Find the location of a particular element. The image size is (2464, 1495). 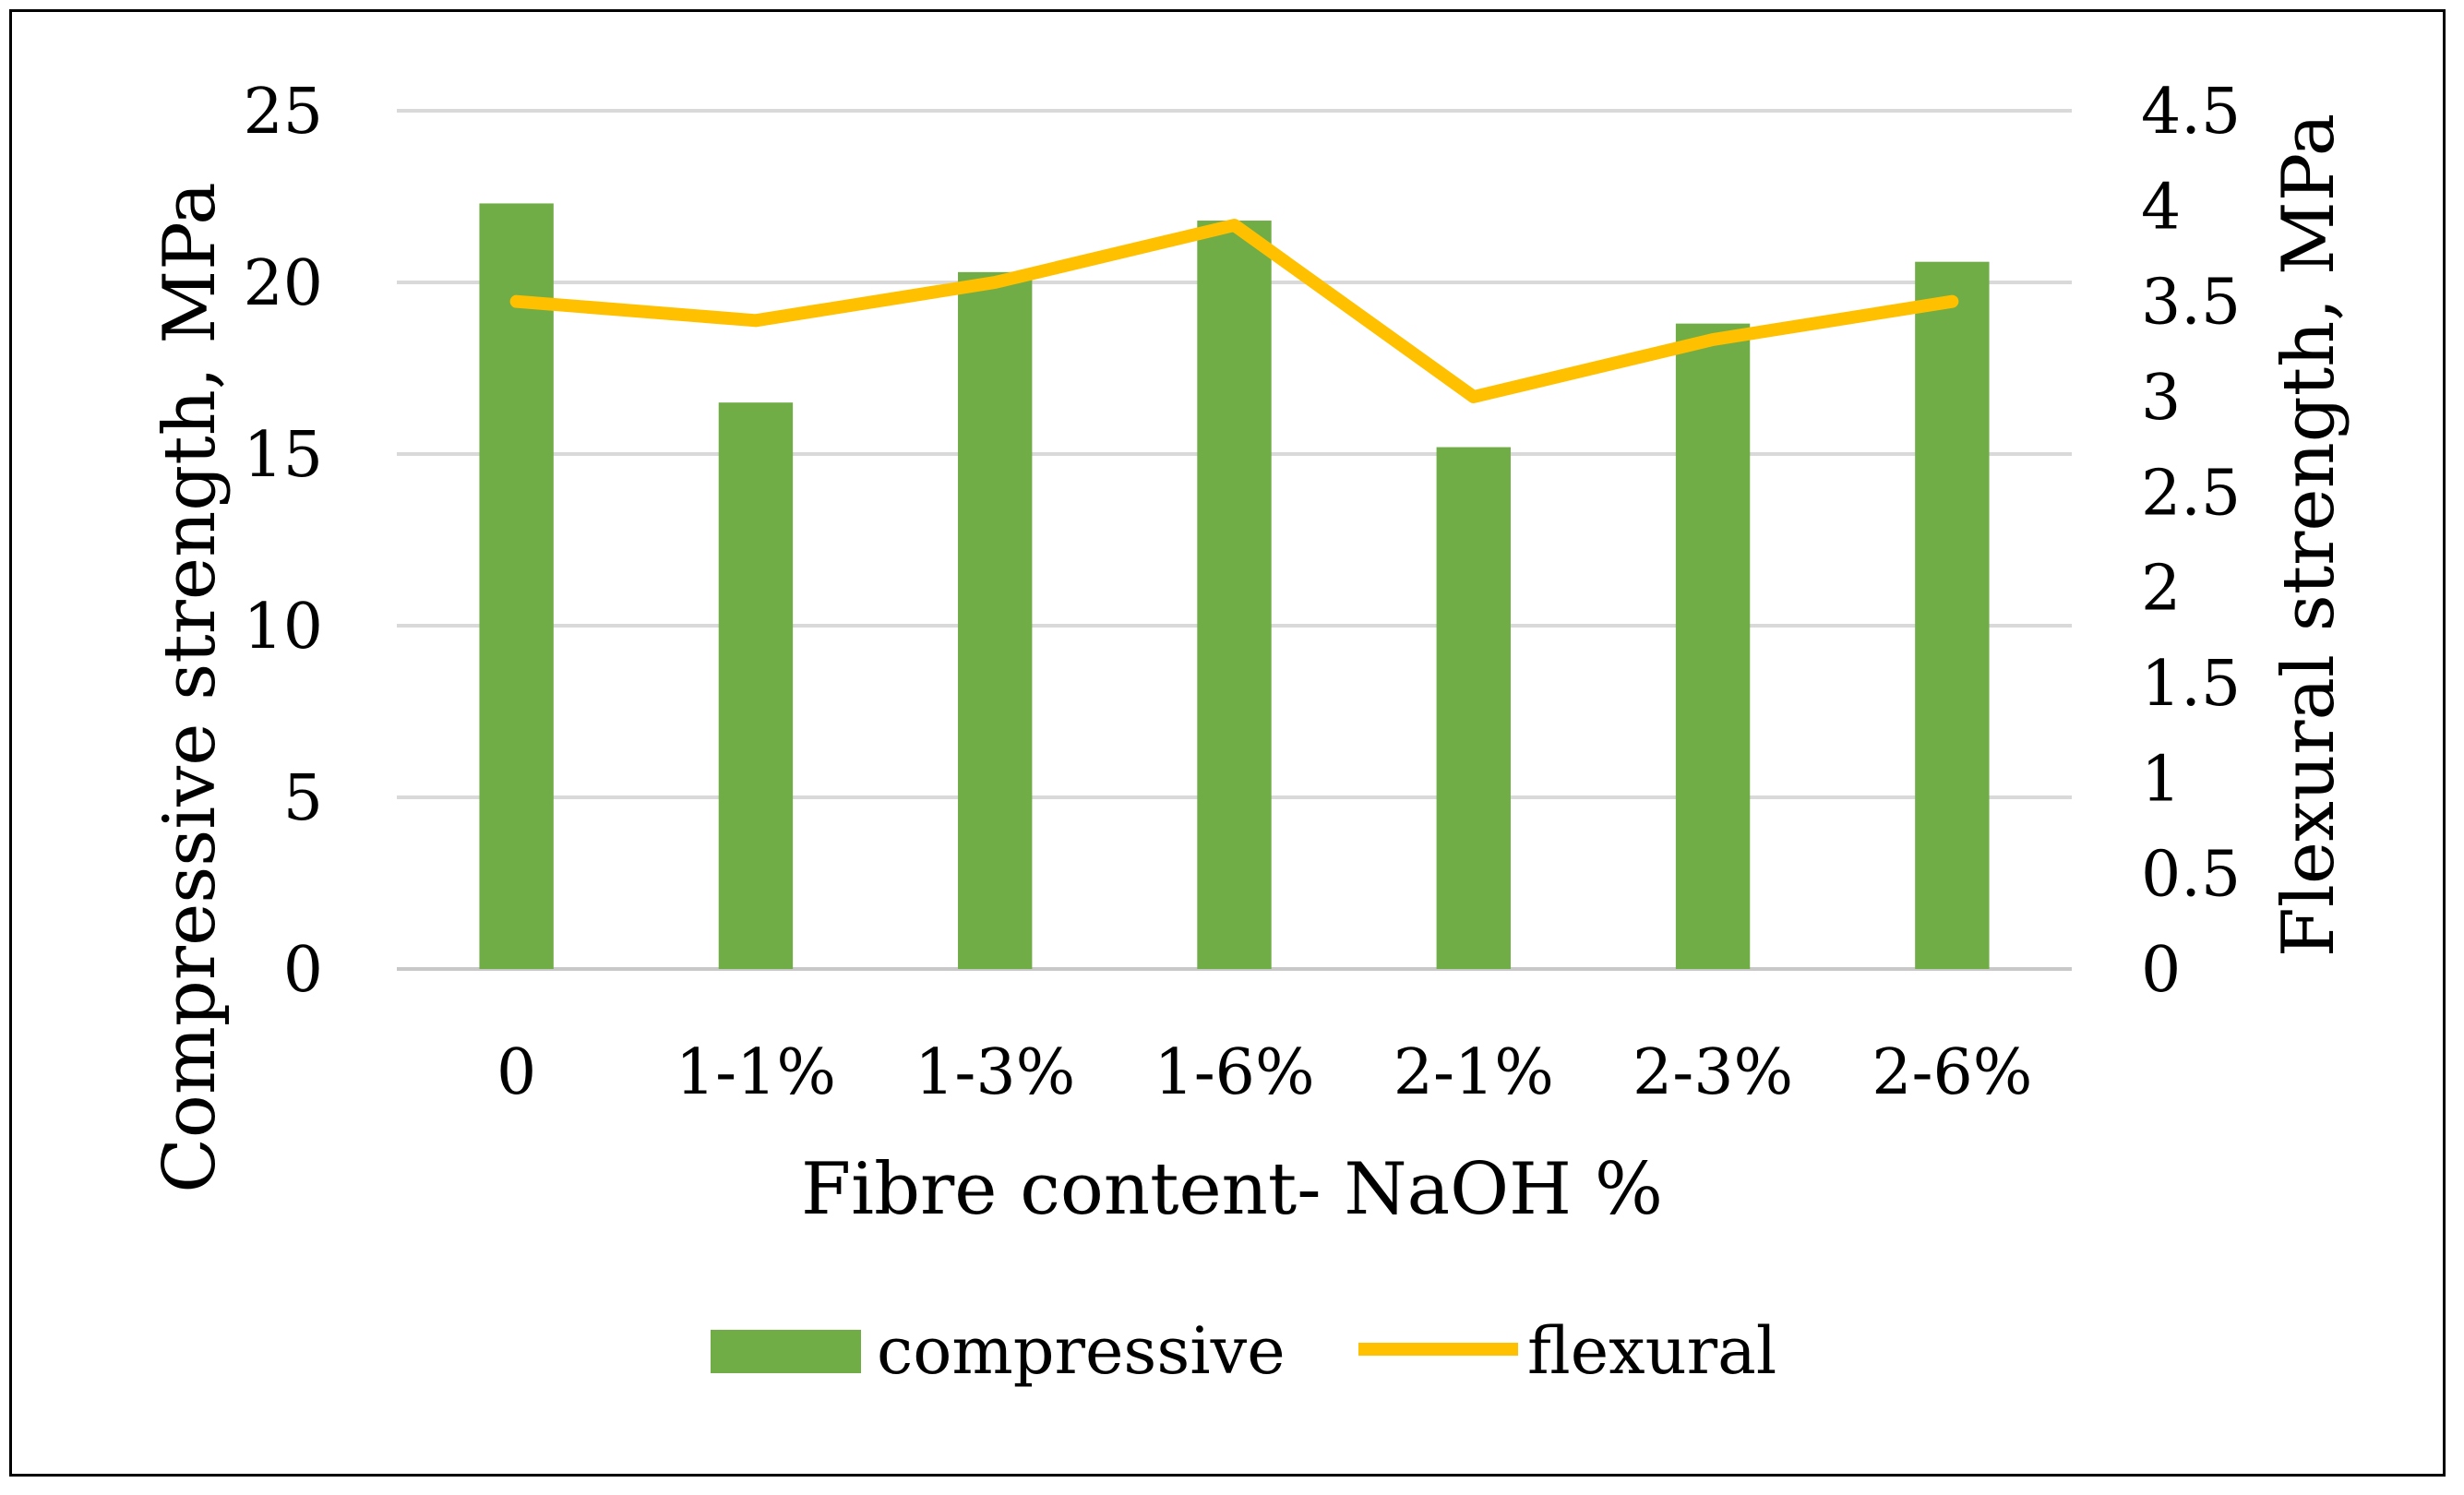

y2-tick-label: 1.5 is located at coordinates (2191, 684).